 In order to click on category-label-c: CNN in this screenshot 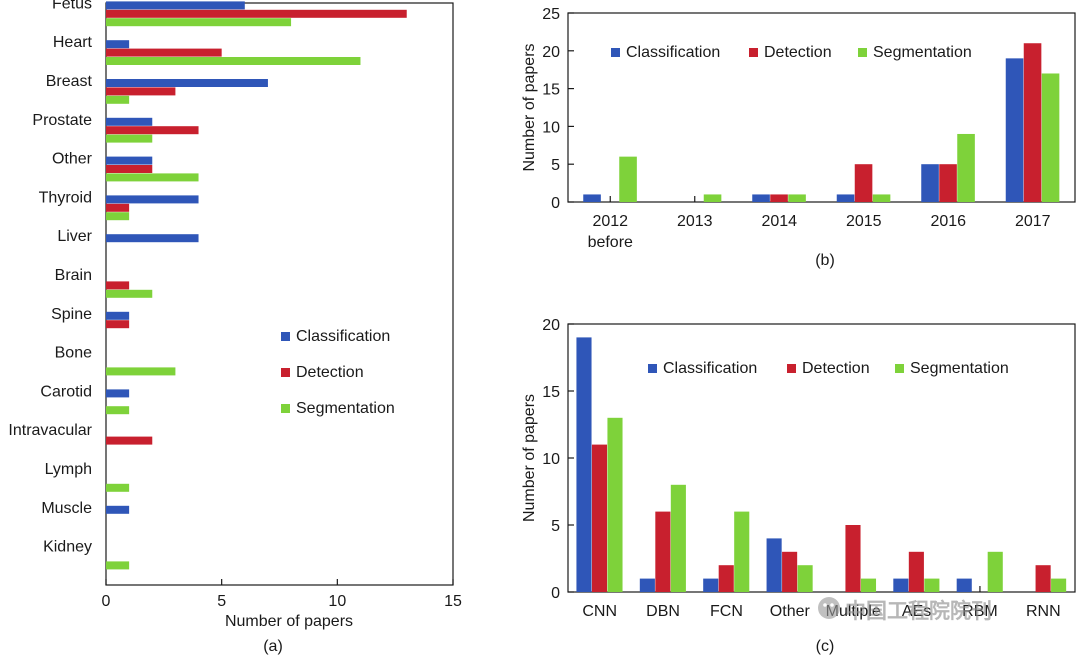, I will do `click(599, 611)`.